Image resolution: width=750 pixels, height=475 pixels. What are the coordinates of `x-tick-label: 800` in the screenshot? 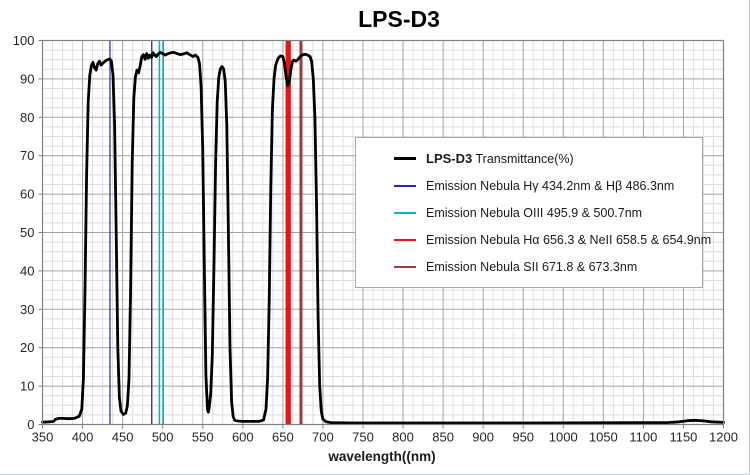 It's located at (403, 437).